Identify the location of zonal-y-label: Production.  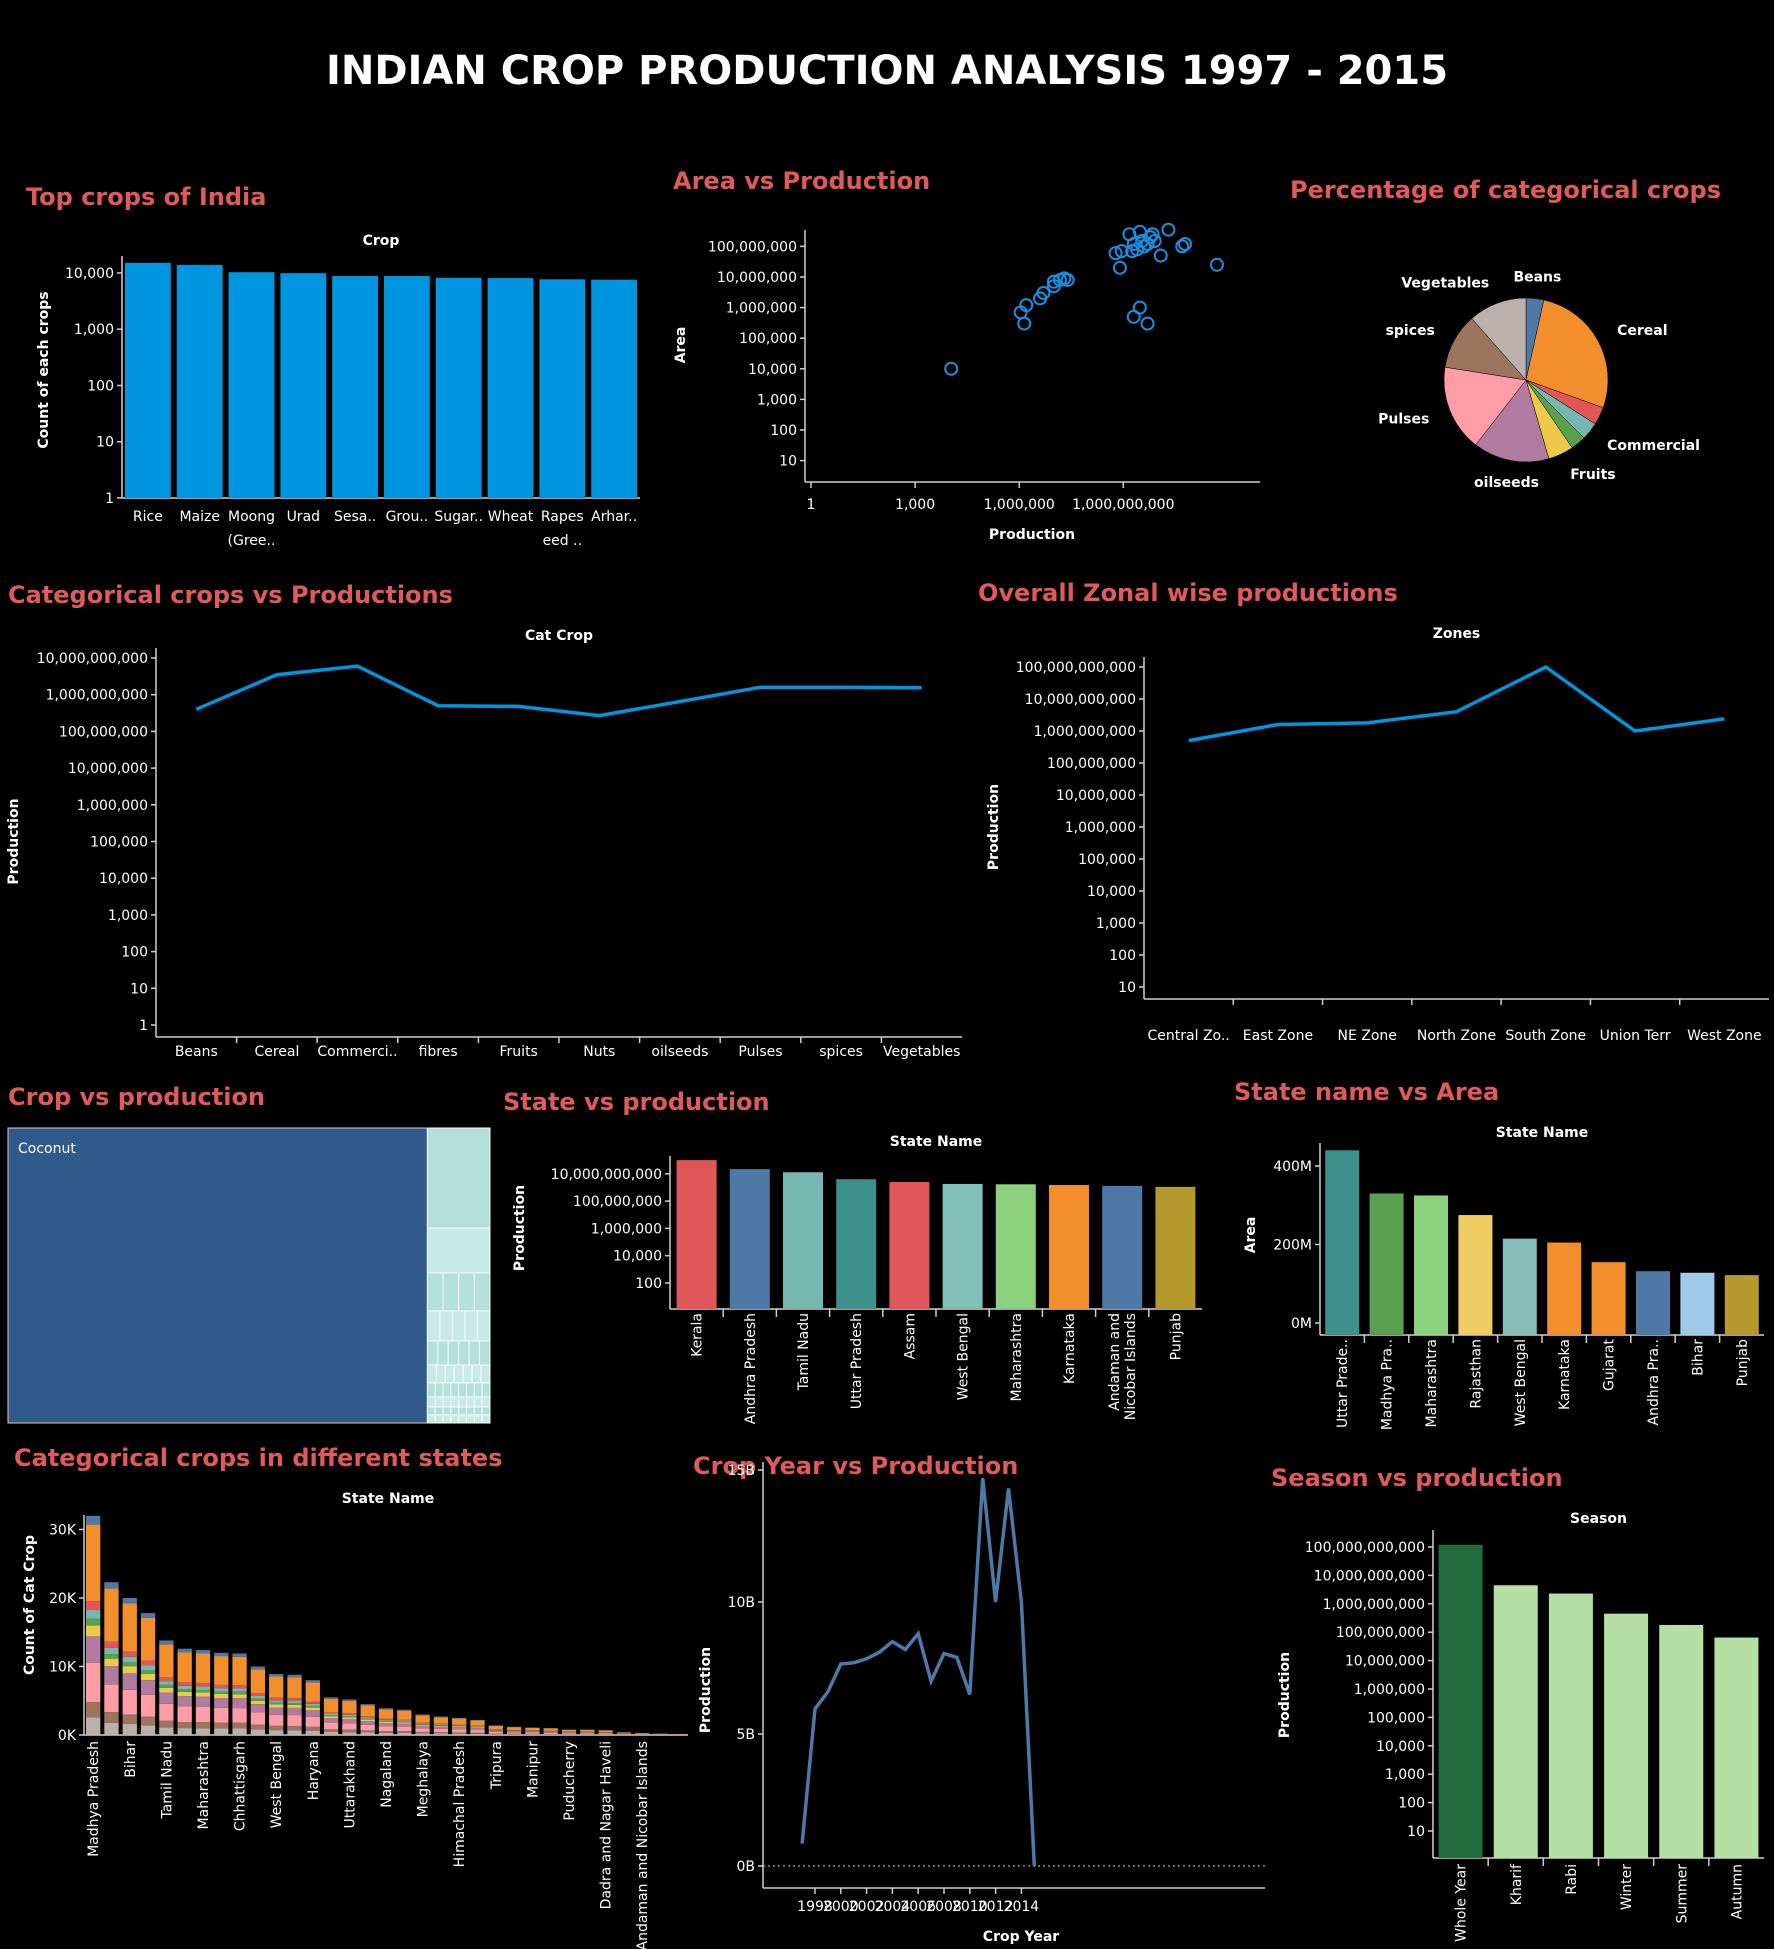
(994, 827).